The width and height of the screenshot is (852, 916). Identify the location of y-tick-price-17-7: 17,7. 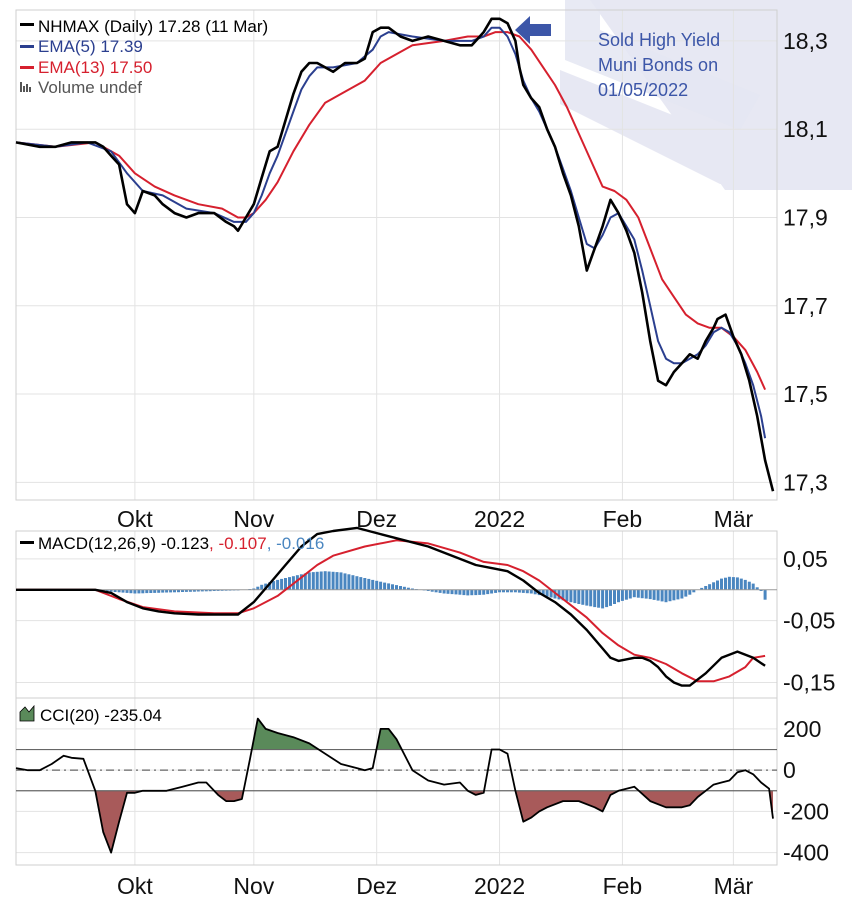
(805, 306).